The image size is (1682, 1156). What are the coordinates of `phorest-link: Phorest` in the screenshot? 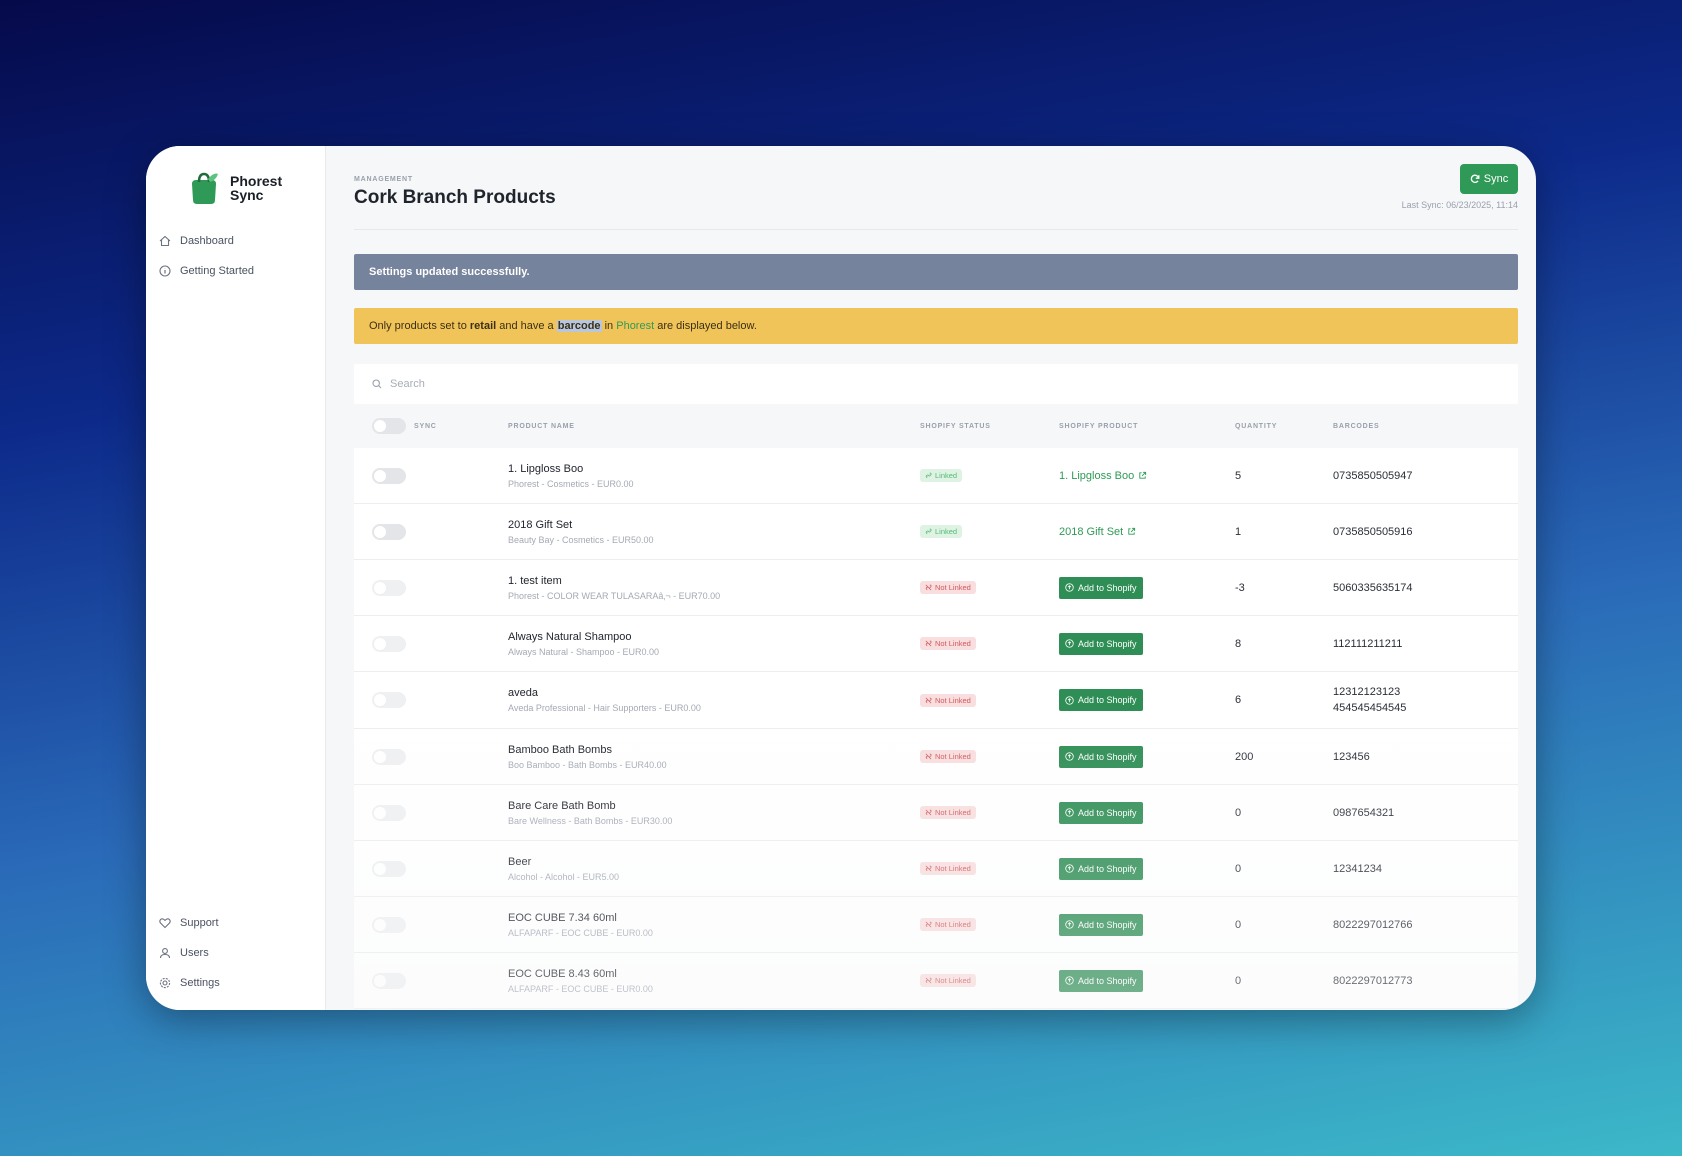 It's located at (635, 326).